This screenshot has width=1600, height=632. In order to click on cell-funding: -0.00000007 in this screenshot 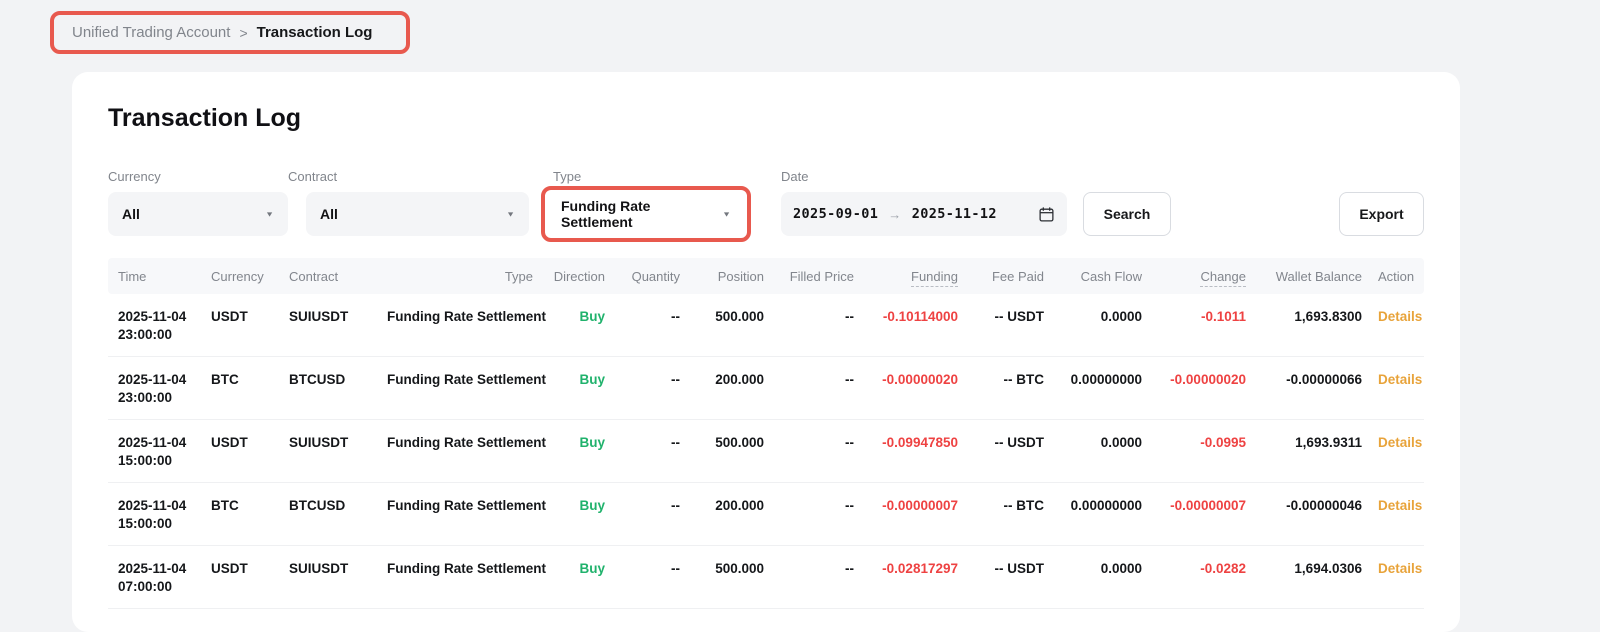, I will do `click(914, 514)`.